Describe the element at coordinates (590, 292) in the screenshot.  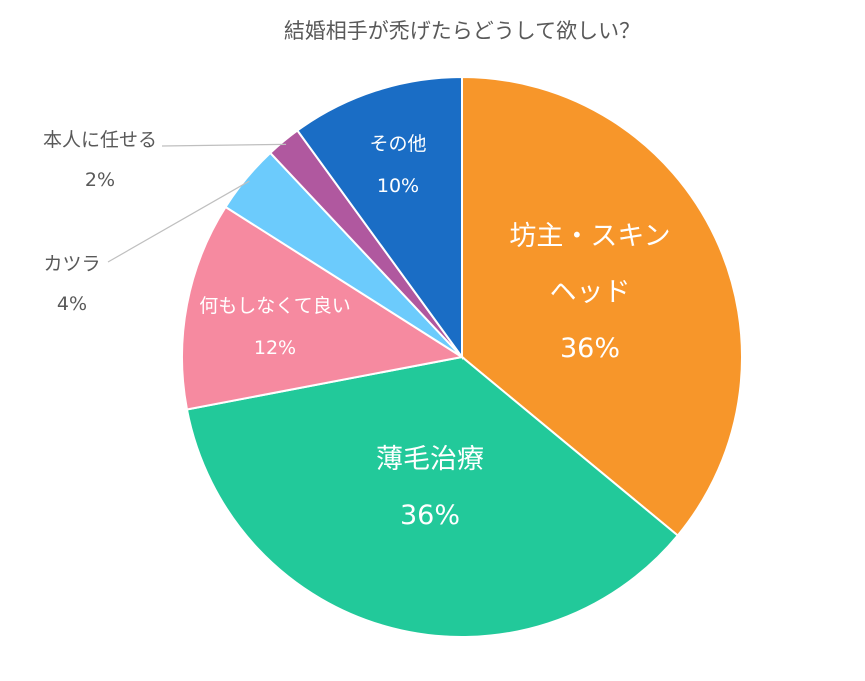
I see `slice-name-label-0: ヘッド` at that location.